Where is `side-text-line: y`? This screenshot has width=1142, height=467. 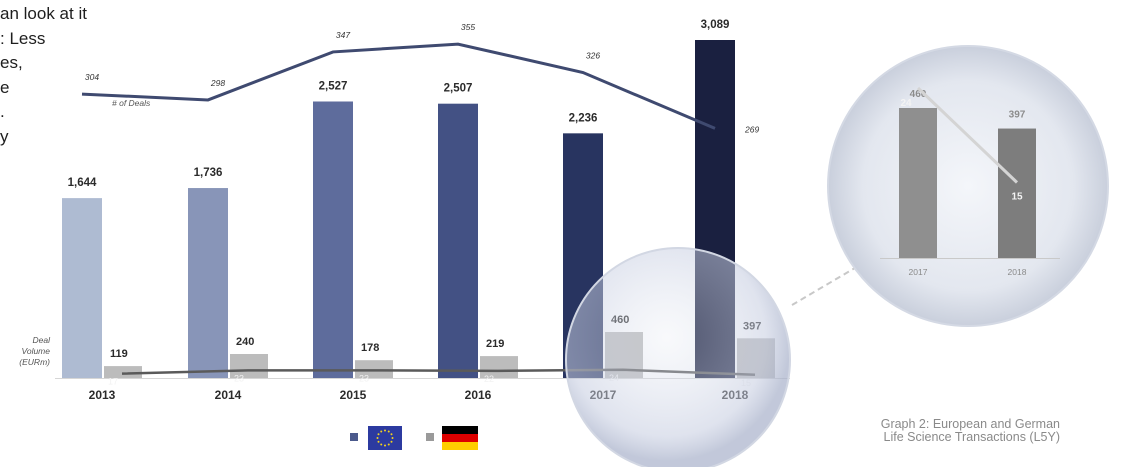
side-text-line: y is located at coordinates (4, 136).